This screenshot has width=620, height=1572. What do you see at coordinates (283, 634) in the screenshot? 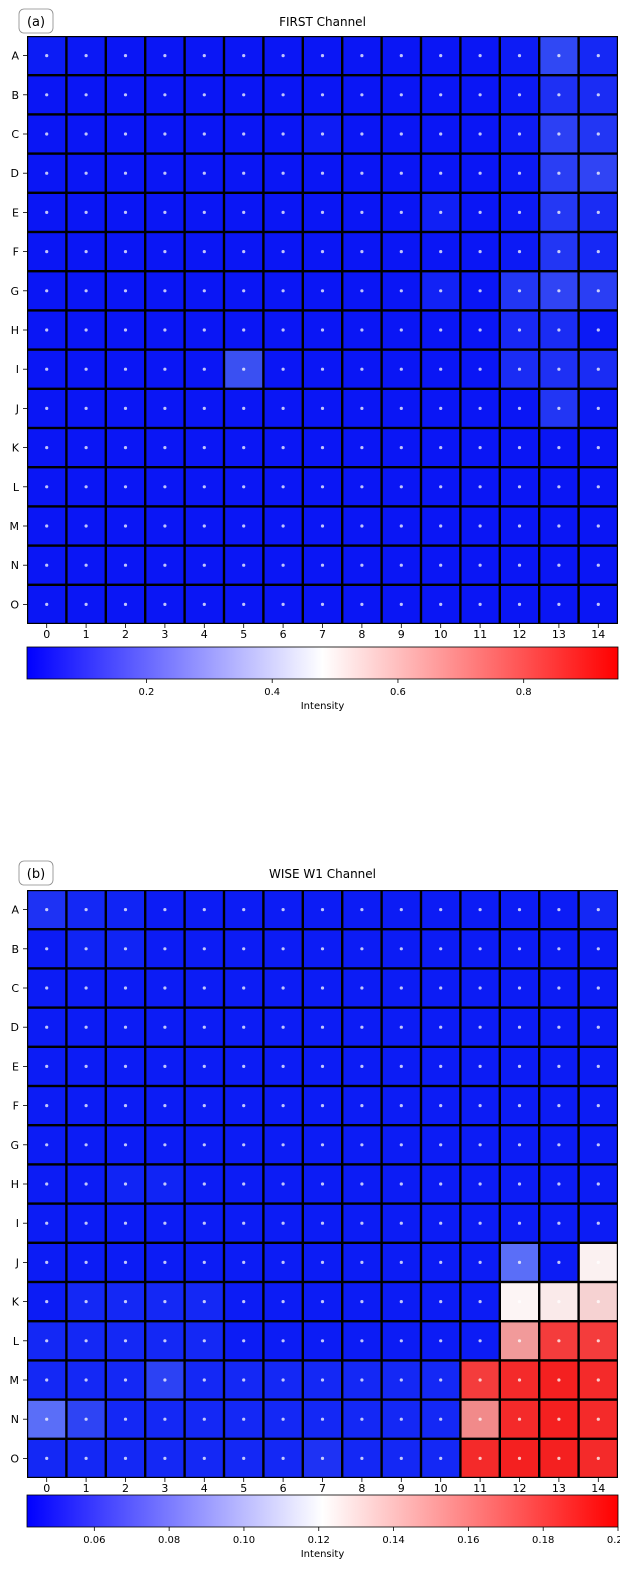
I see `col-label: 6` at bounding box center [283, 634].